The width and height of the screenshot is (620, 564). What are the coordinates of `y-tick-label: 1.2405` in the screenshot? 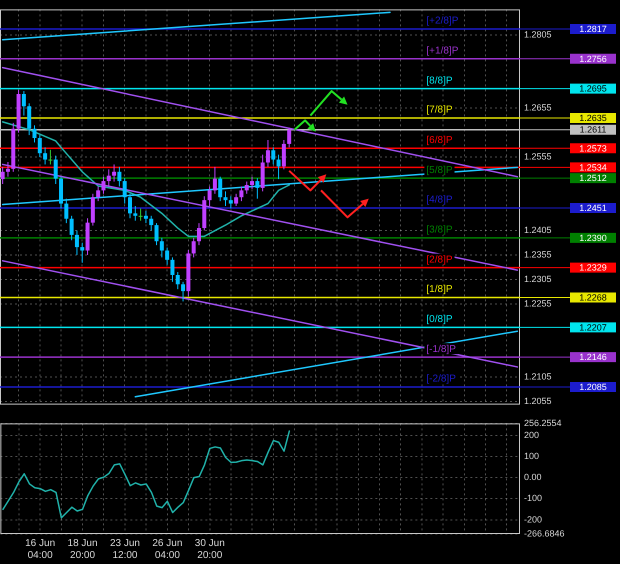 It's located at (538, 229).